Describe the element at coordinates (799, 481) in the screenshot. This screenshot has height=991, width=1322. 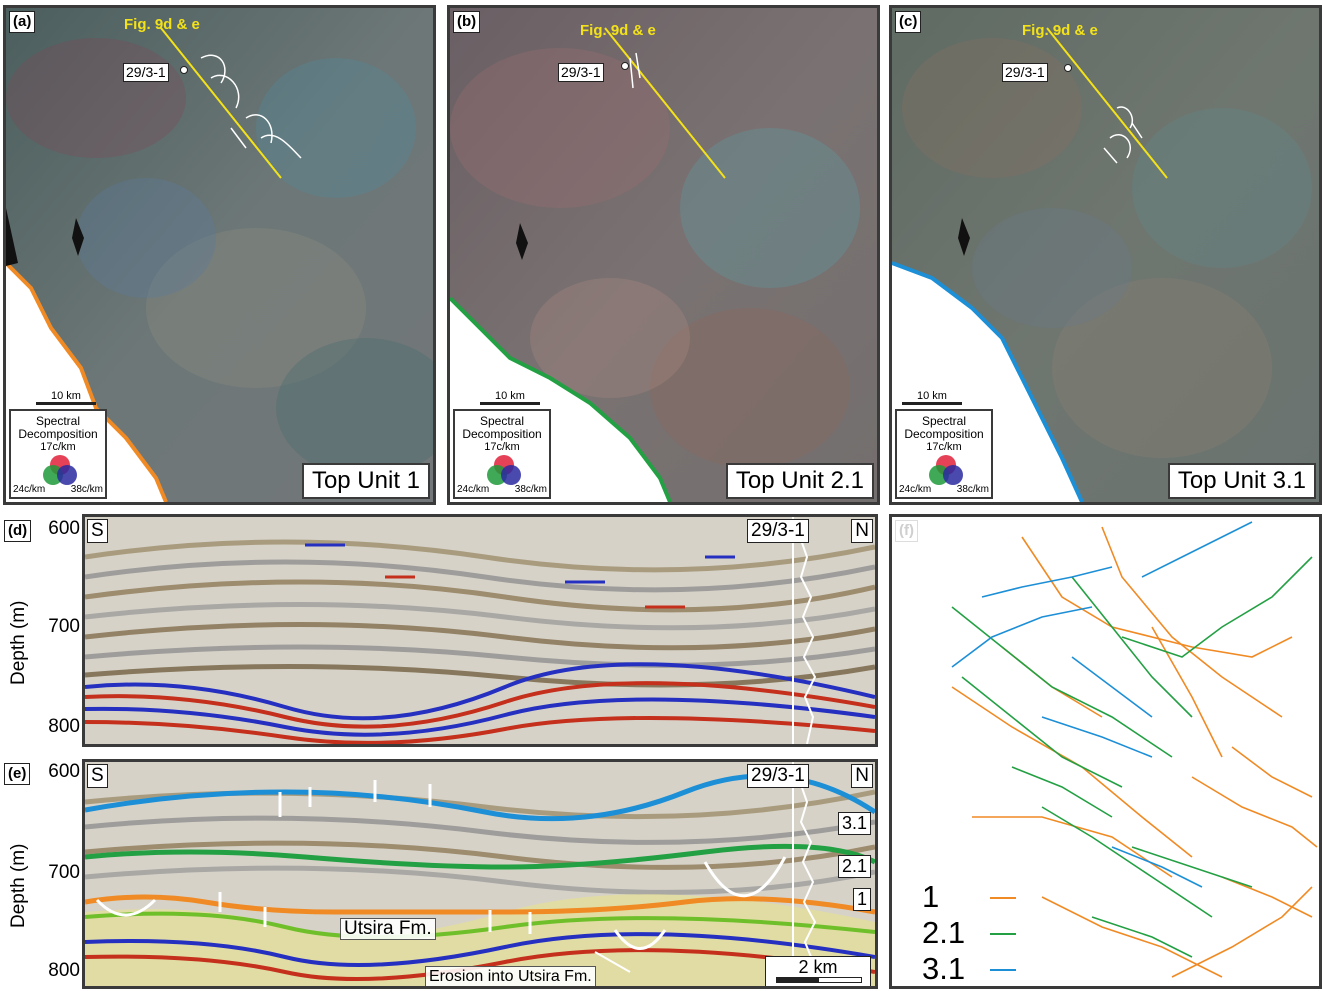
I see `map-title: Top Unit 2.1` at that location.